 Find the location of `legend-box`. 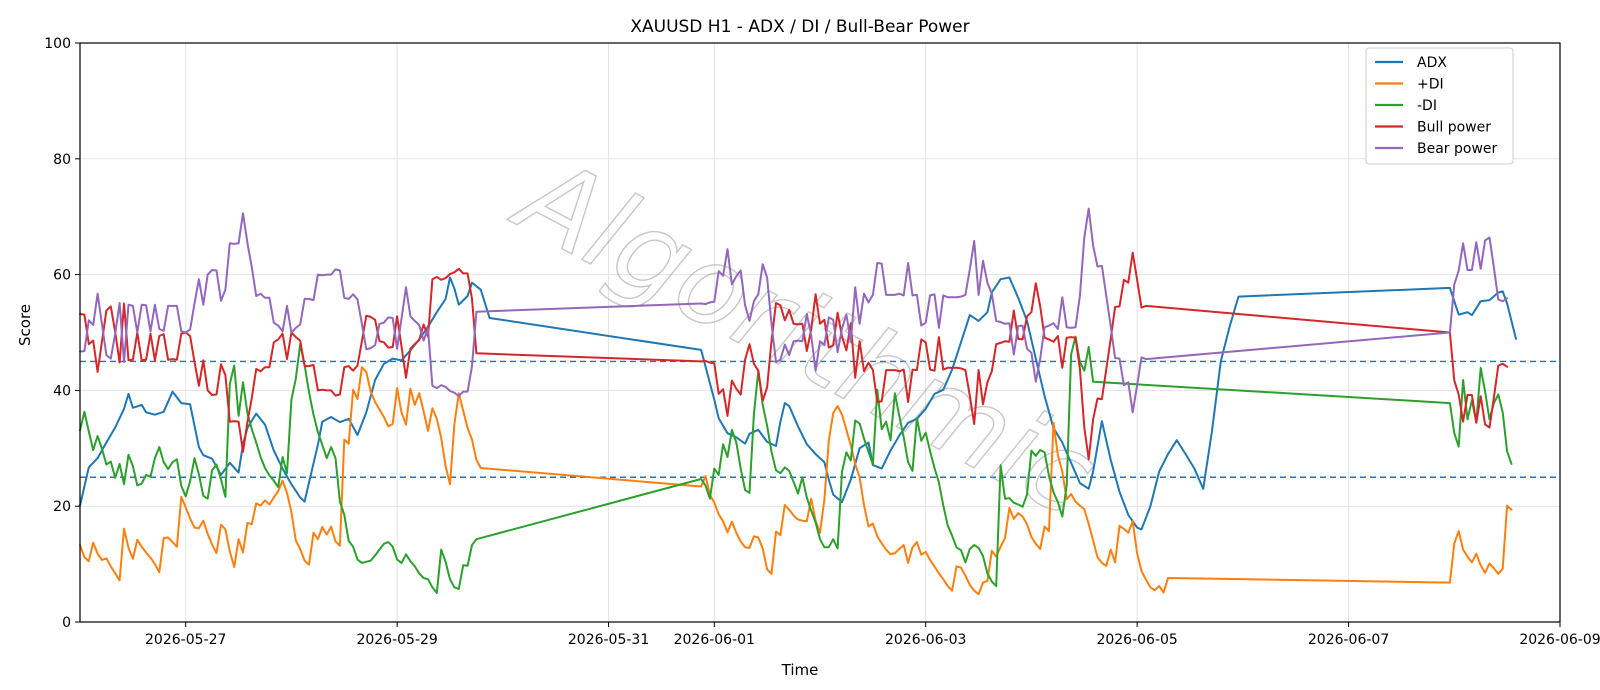

legend-box is located at coordinates (1439, 106).